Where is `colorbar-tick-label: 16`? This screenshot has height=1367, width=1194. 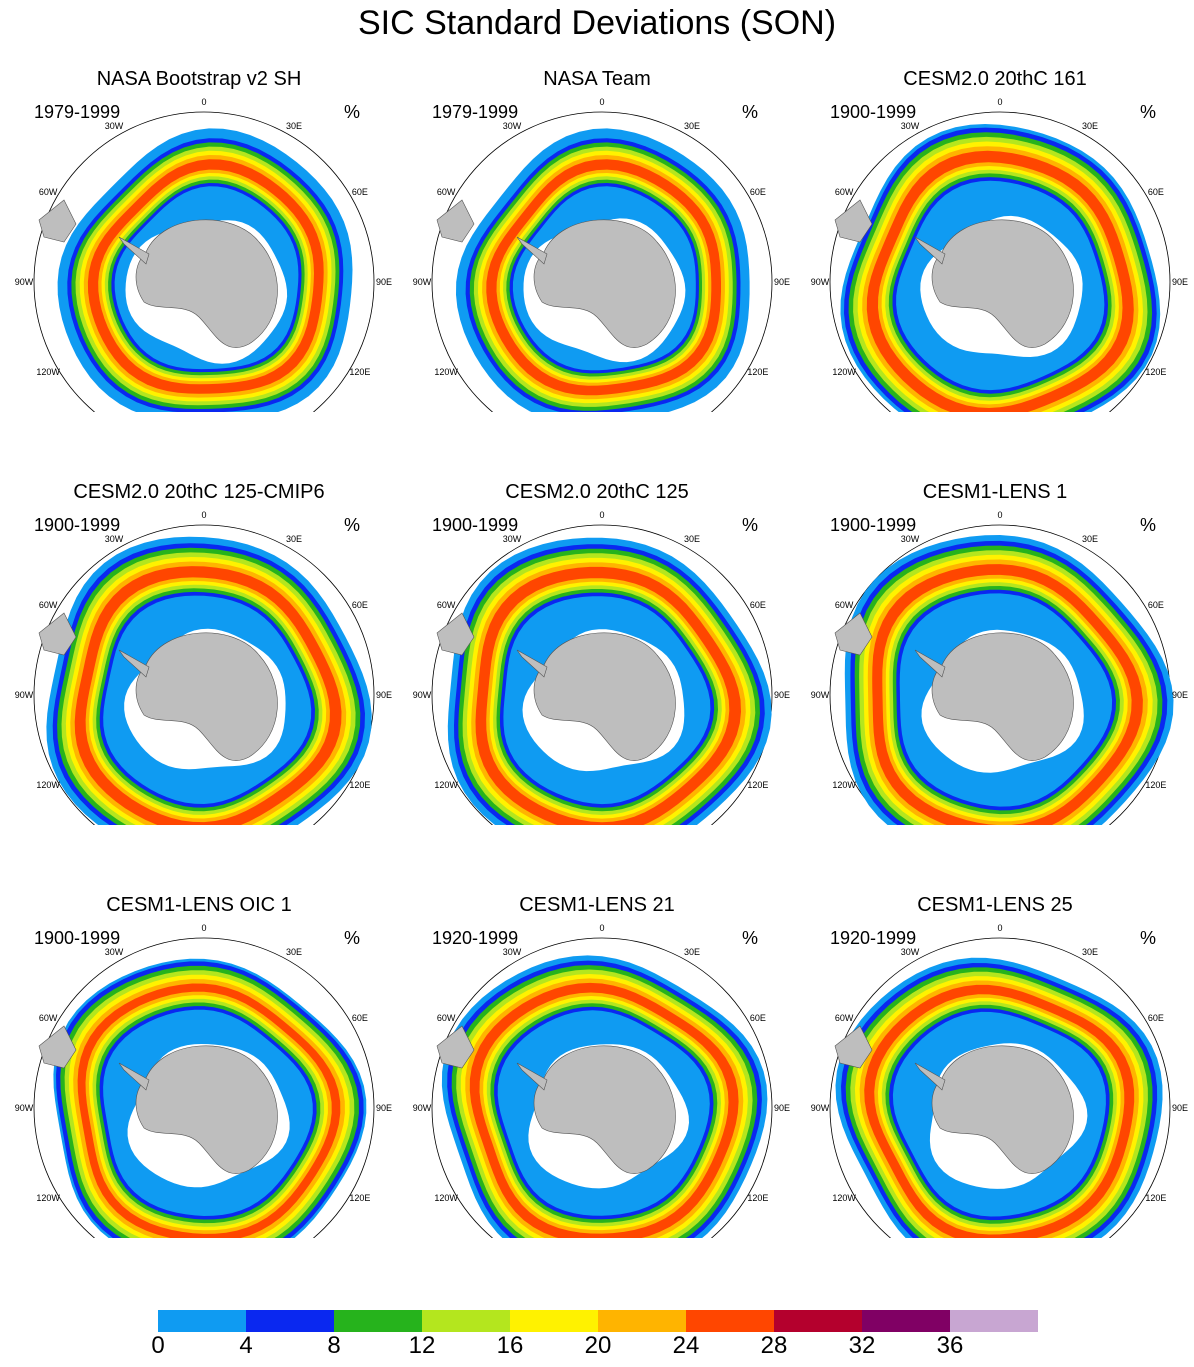
colorbar-tick-label: 16 is located at coordinates (510, 1345).